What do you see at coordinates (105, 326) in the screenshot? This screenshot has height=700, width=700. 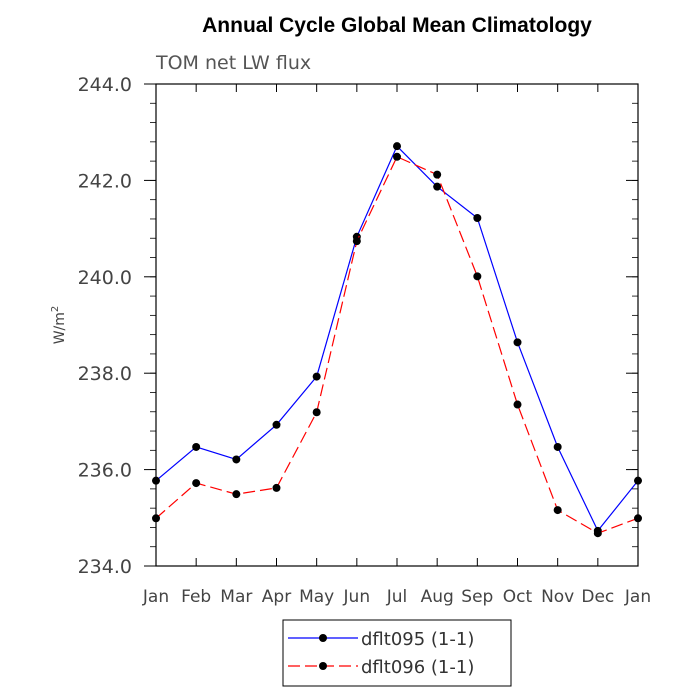 I see `y-tick-labels: 234.0 236.0 238.0 240.0 242.0 244.0` at bounding box center [105, 326].